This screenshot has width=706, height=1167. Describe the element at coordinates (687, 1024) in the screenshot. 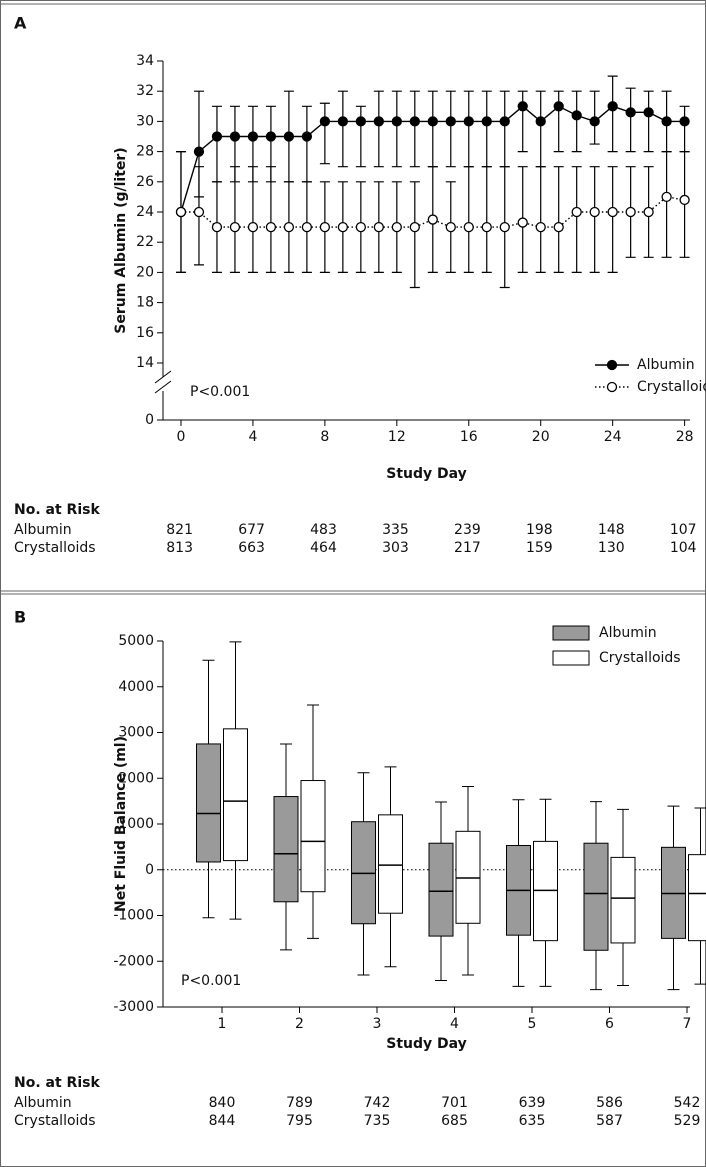

I see `x-tick-label: 7` at that location.